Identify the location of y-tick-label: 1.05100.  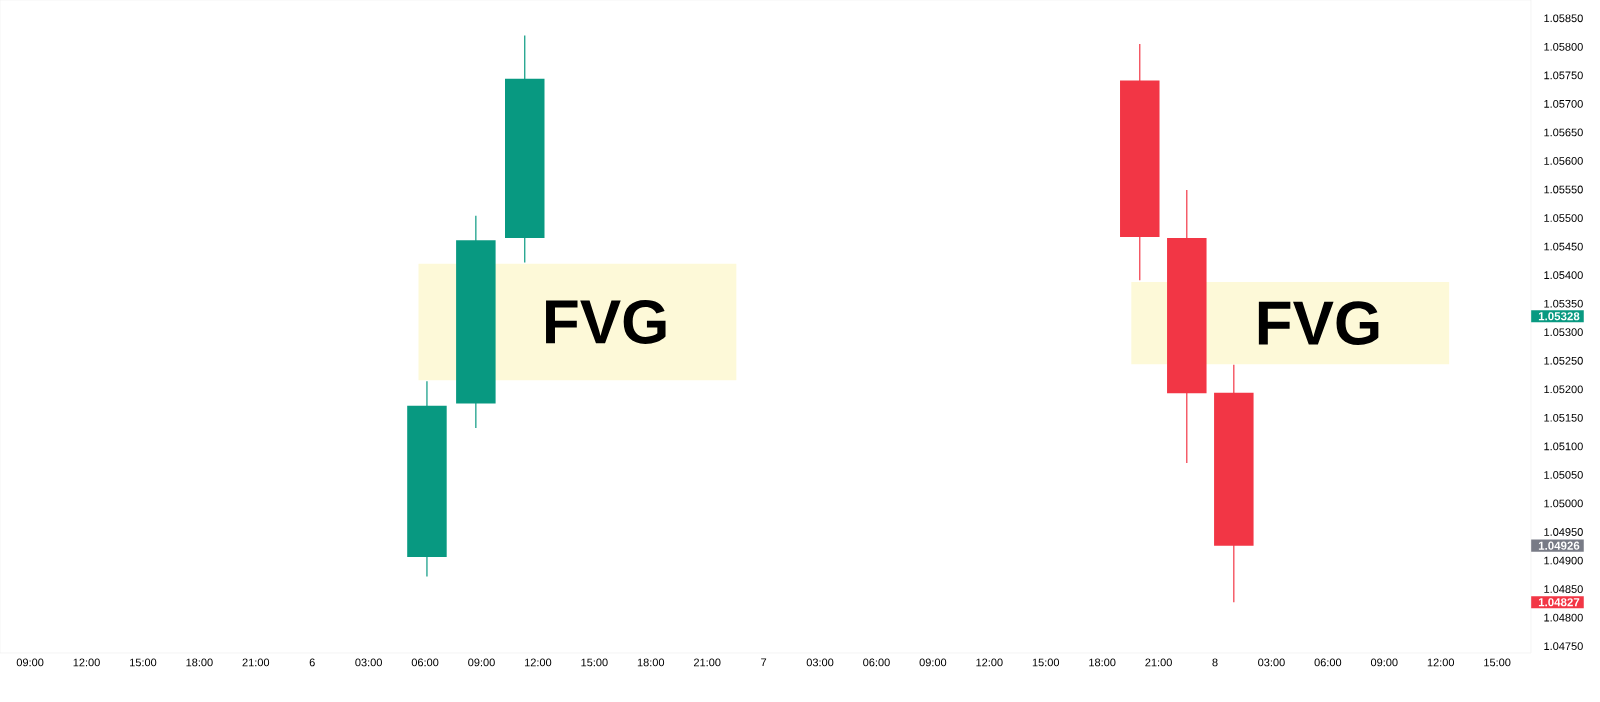
(1563, 446).